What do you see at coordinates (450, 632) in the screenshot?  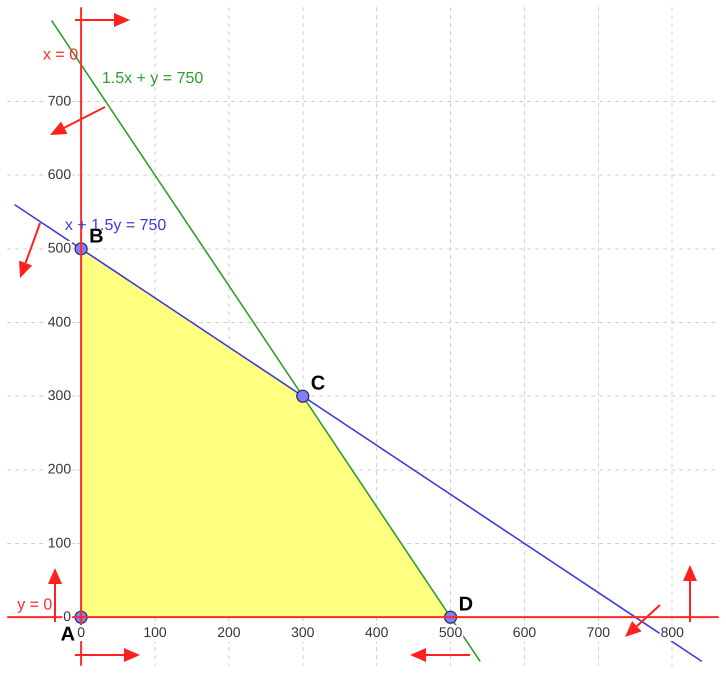 I see `x-tick-label: 500` at bounding box center [450, 632].